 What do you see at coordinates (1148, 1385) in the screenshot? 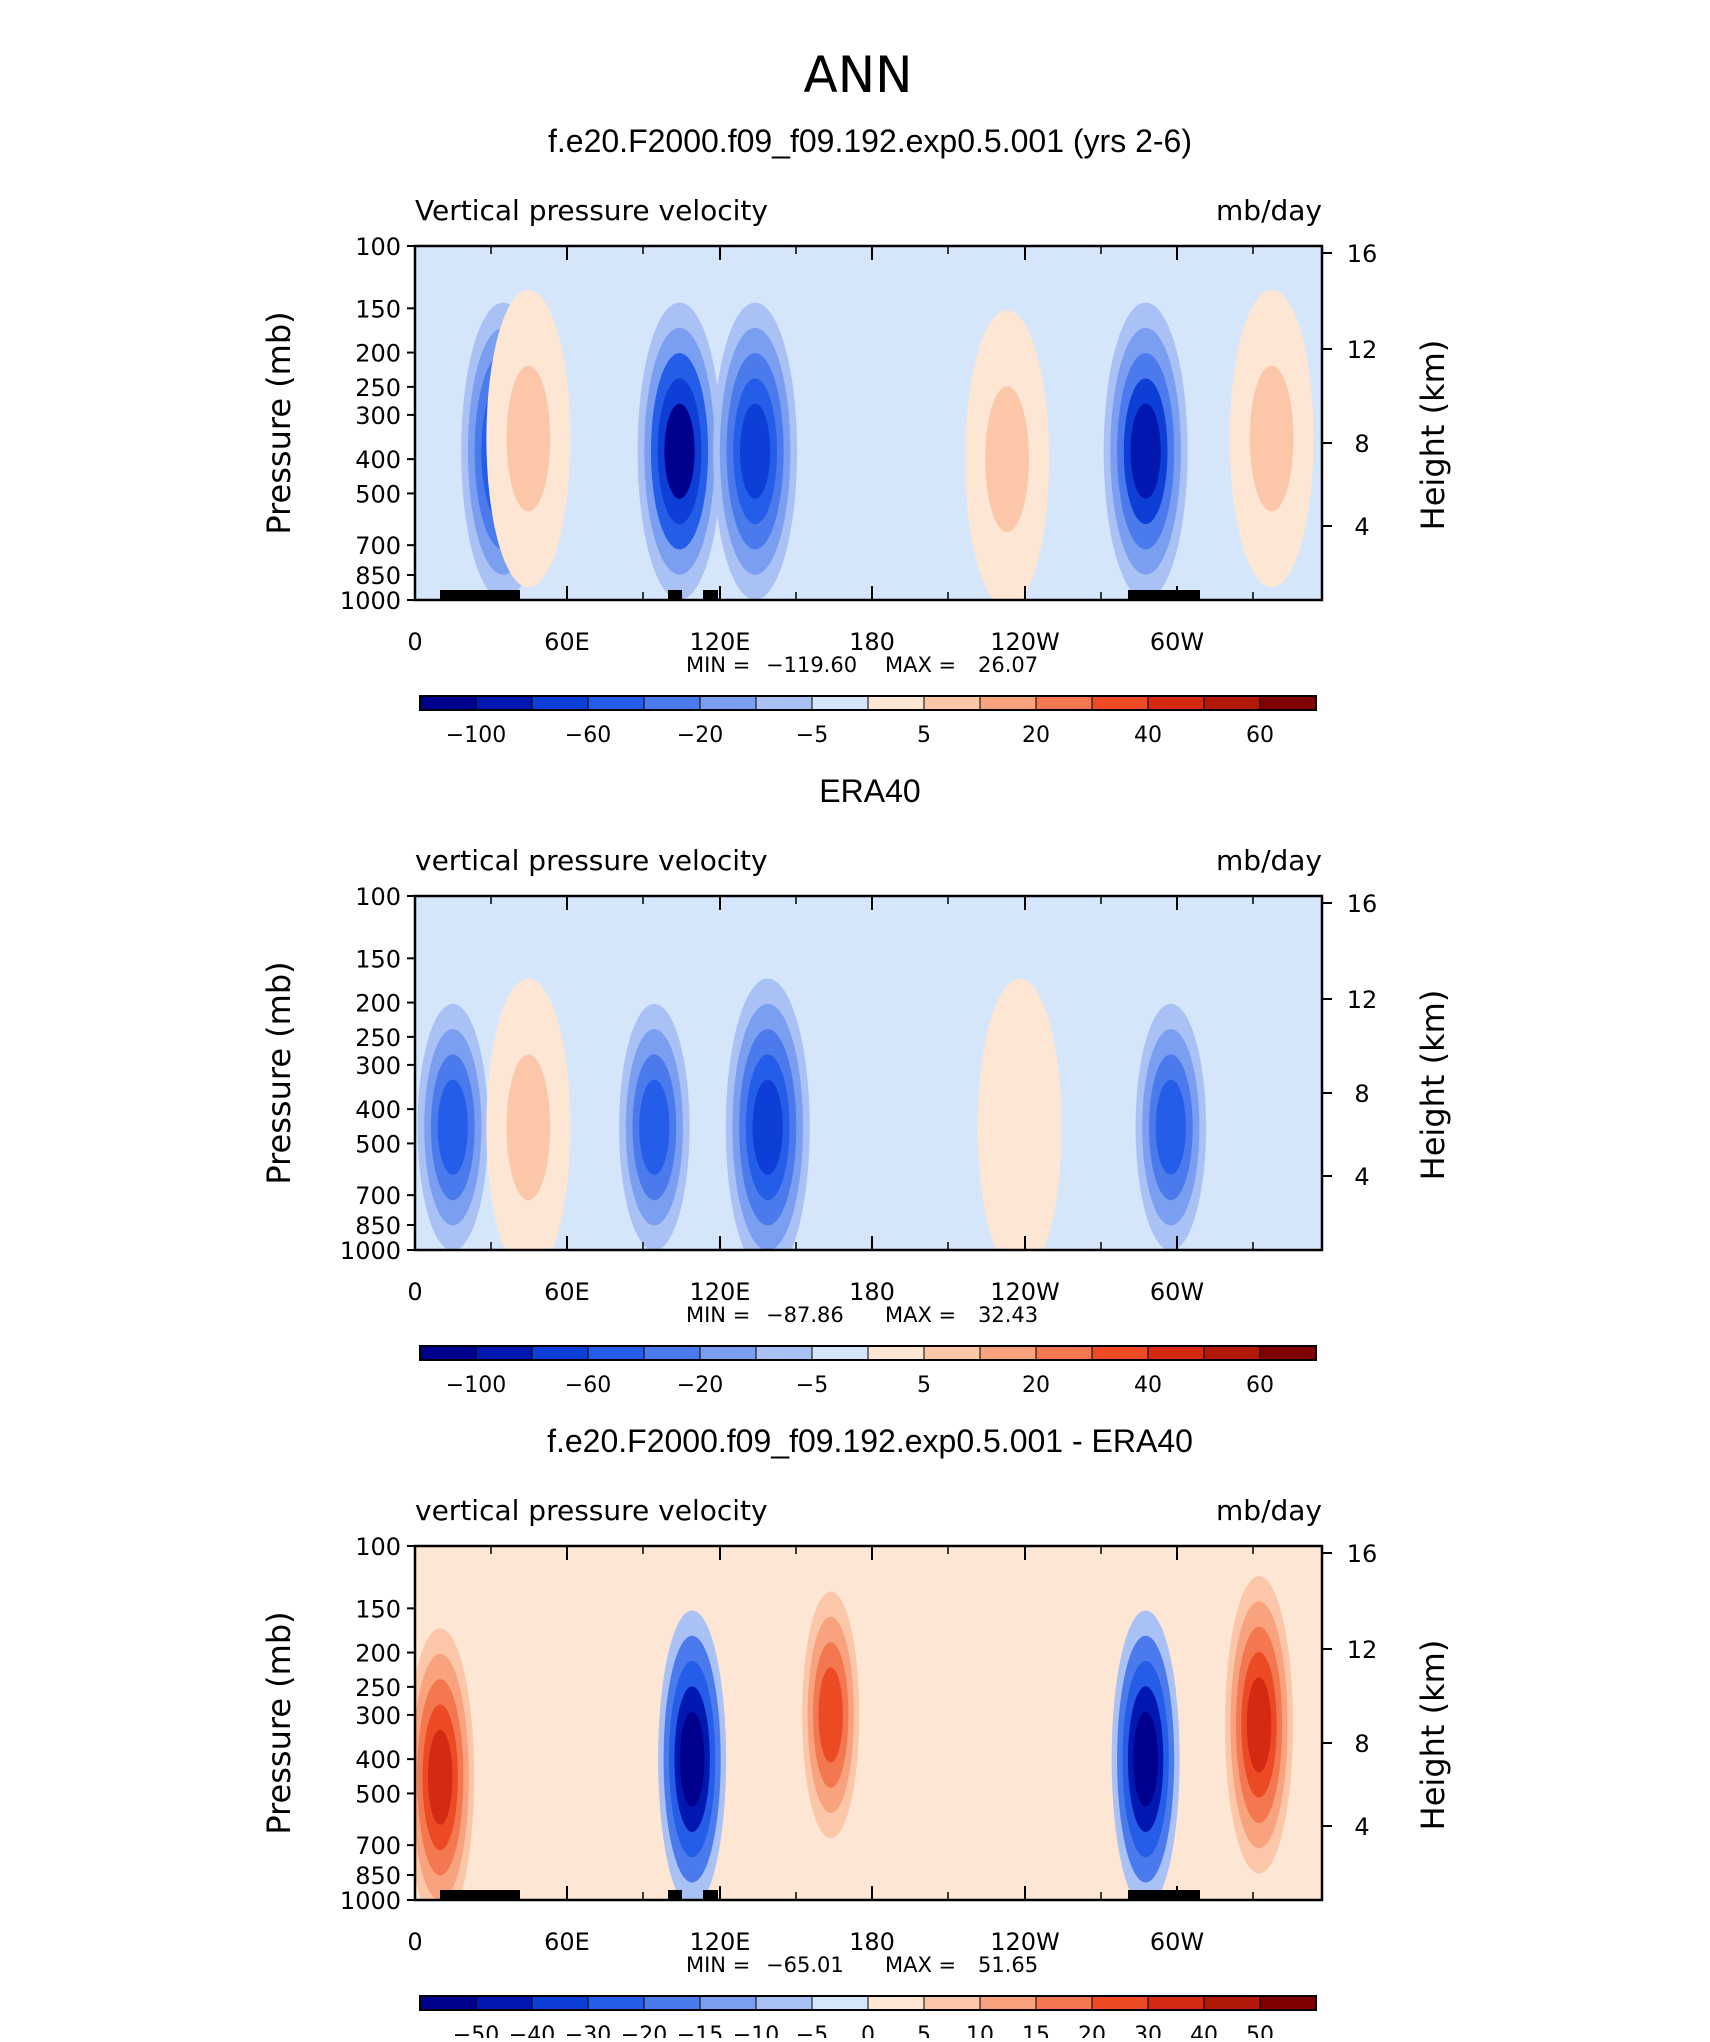
I see `colorbar-label: 40` at bounding box center [1148, 1385].